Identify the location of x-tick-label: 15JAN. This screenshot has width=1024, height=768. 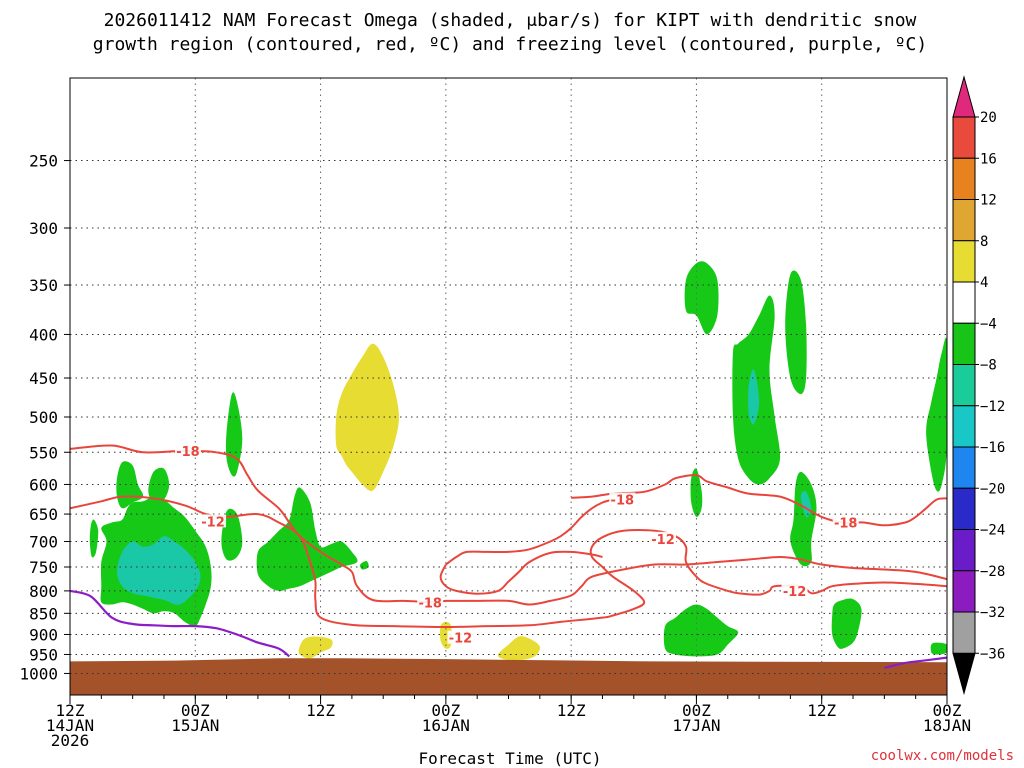
(195, 725).